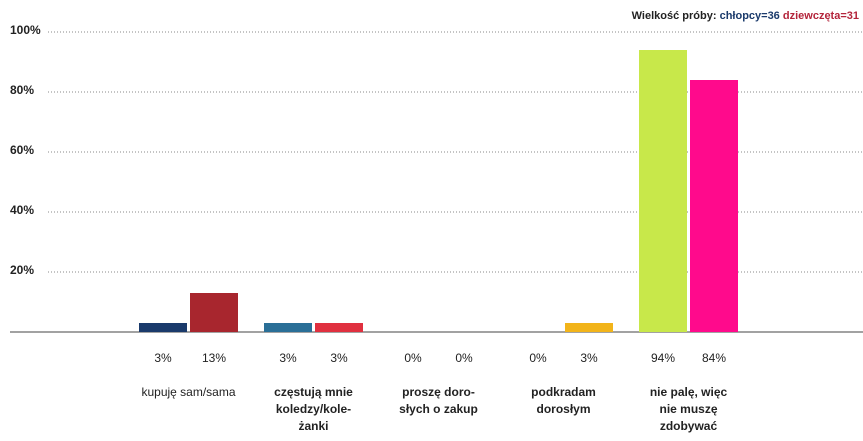 The width and height of the screenshot is (863, 441). Describe the element at coordinates (22, 90) in the screenshot. I see `y-tick-label: 80%` at that location.